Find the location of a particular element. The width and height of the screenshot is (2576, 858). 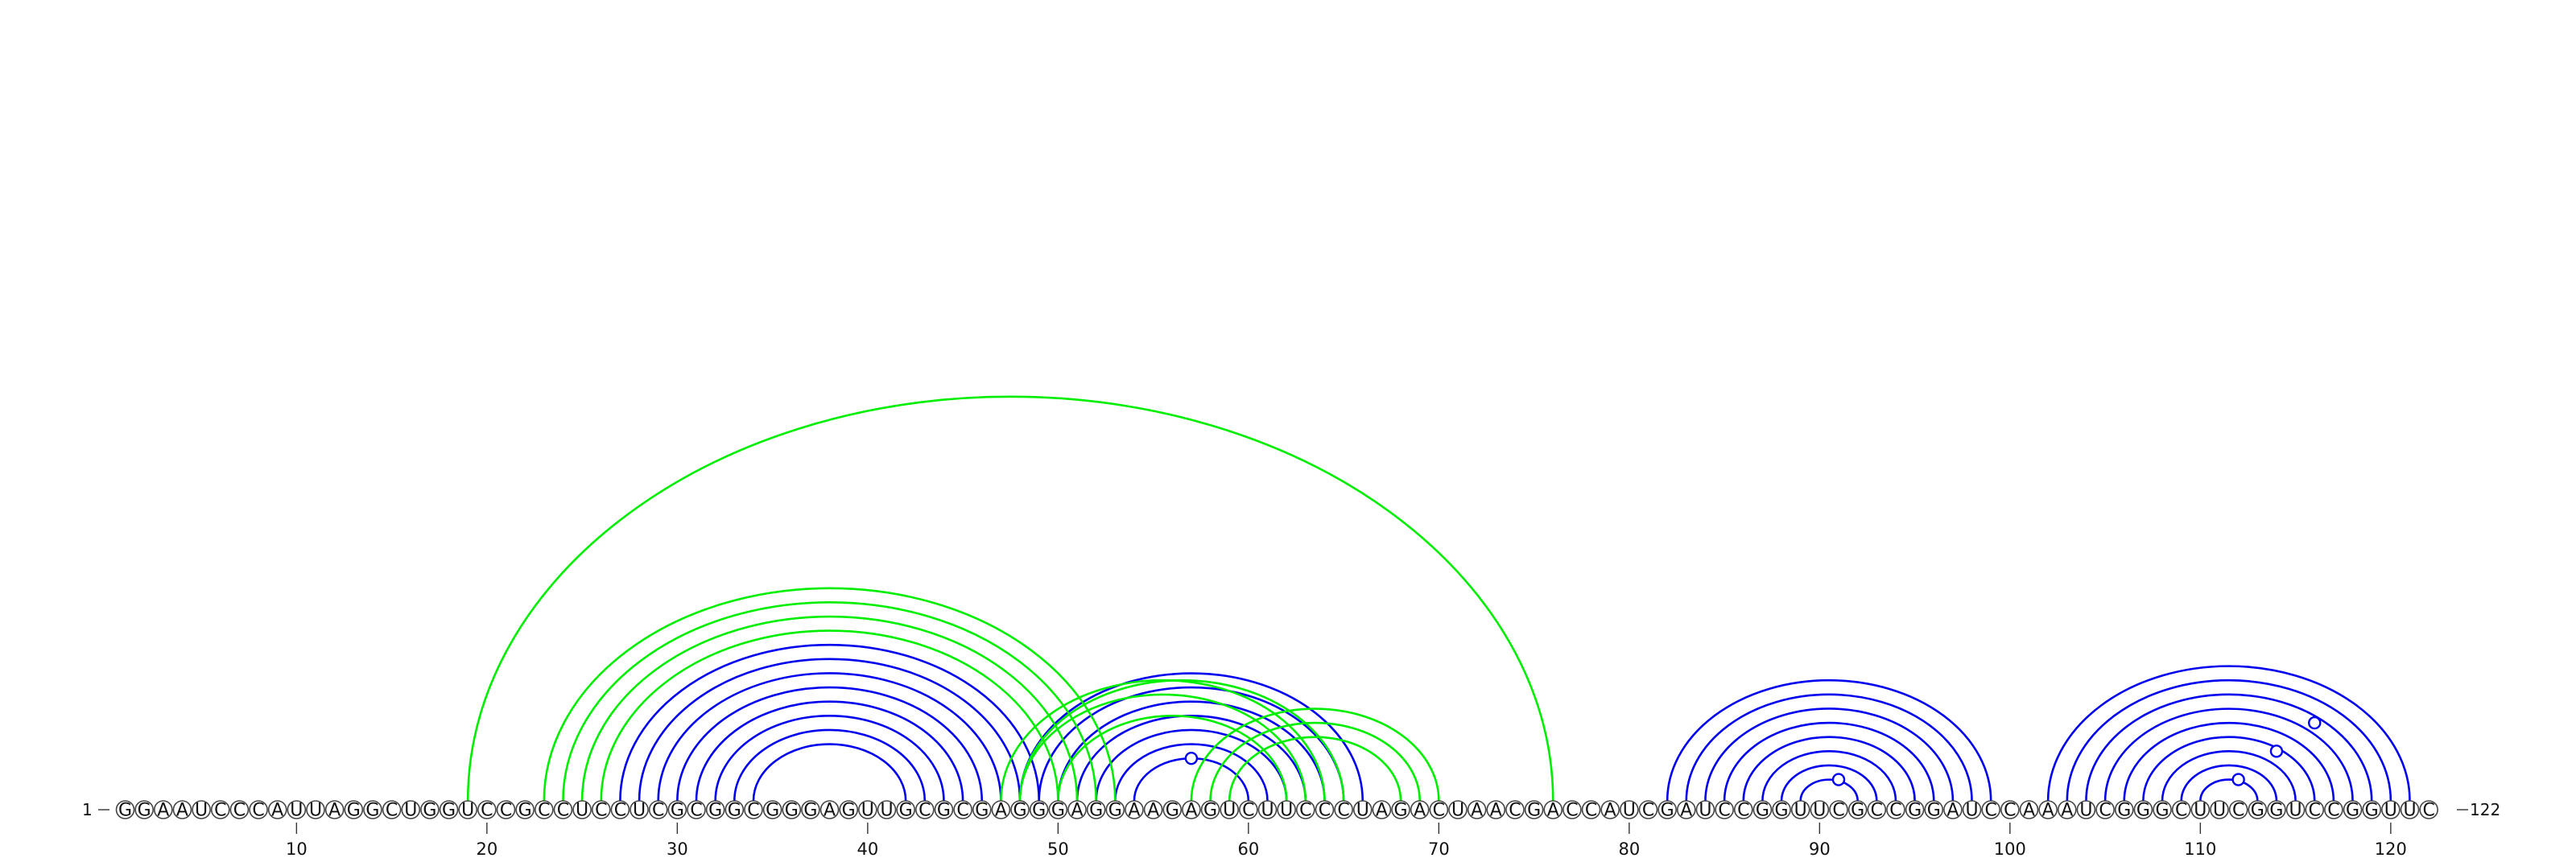

nucleotide-107: G is located at coordinates (2143, 811).